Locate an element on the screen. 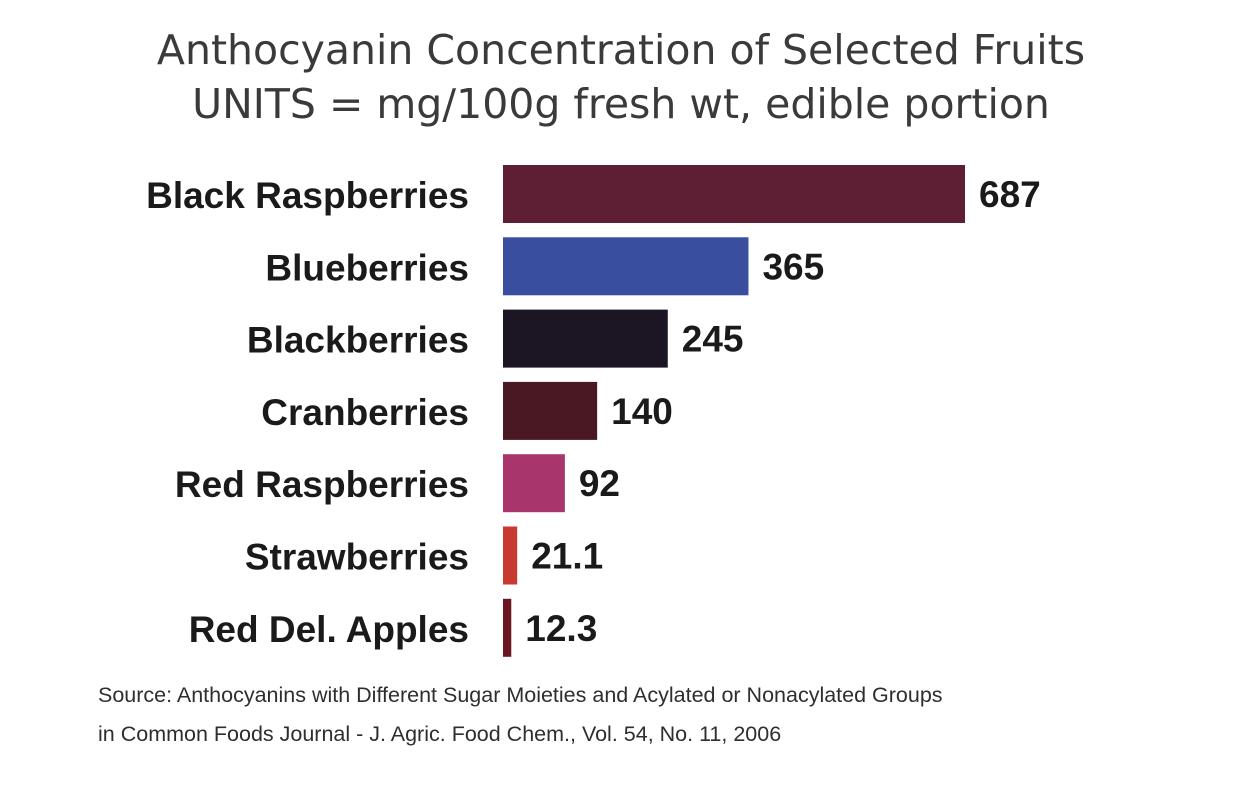 The image size is (1242, 794). value-label: 140 is located at coordinates (642, 411).